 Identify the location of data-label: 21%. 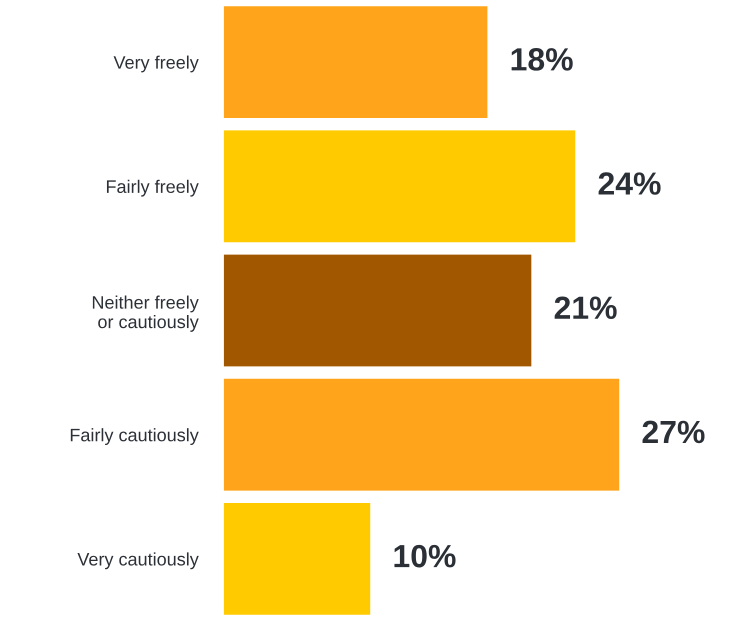
(585, 308).